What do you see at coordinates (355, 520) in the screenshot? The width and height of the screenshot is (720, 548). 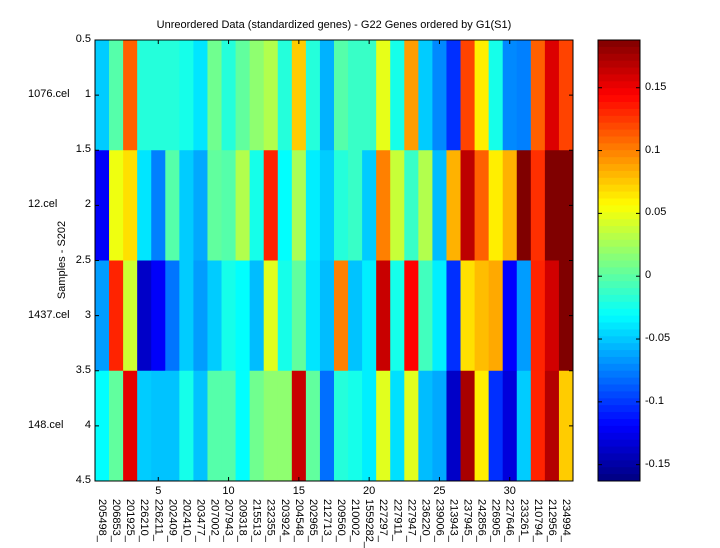 I see `gene-label: 210002_` at bounding box center [355, 520].